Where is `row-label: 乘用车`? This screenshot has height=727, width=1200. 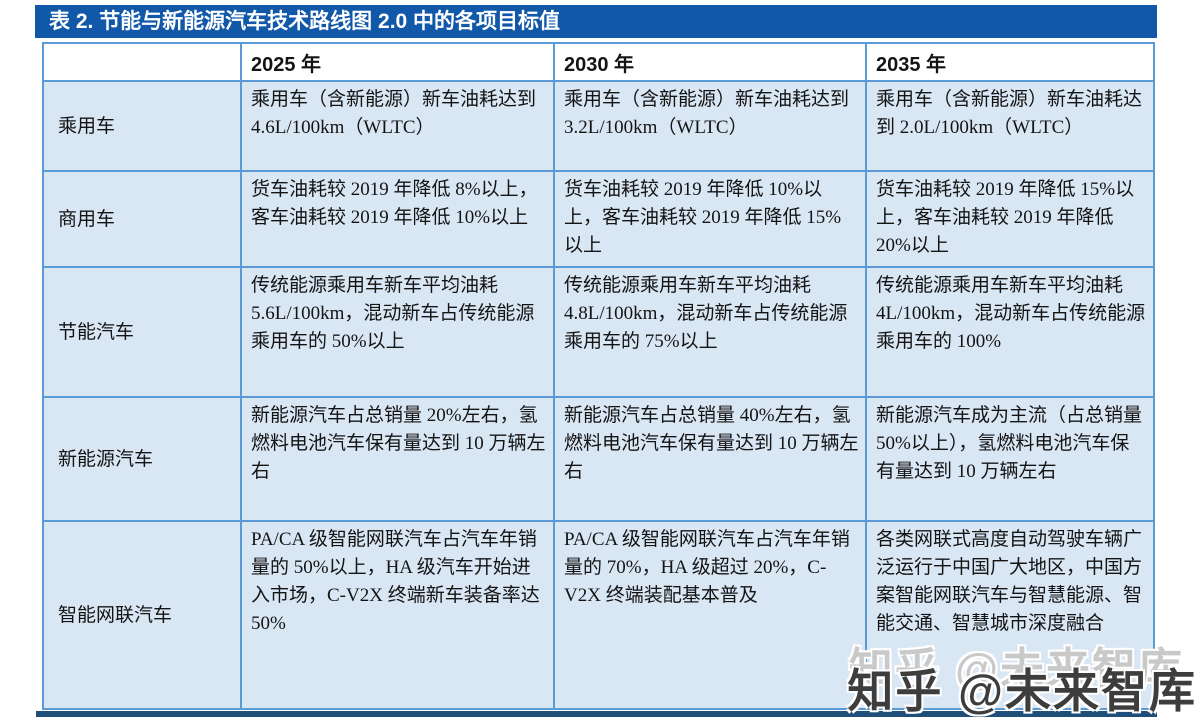 row-label: 乘用车 is located at coordinates (142, 126).